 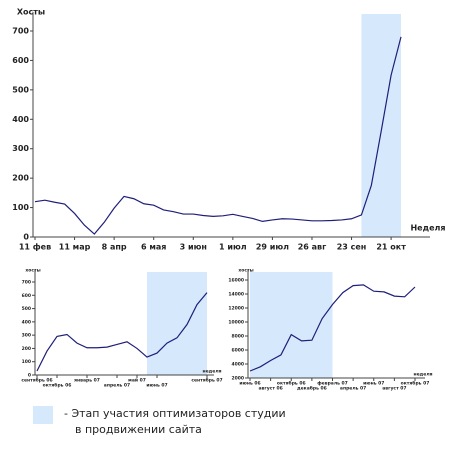 What do you see at coordinates (114, 247) in the screenshot?
I see `x-tick-label: 8 апр` at bounding box center [114, 247].